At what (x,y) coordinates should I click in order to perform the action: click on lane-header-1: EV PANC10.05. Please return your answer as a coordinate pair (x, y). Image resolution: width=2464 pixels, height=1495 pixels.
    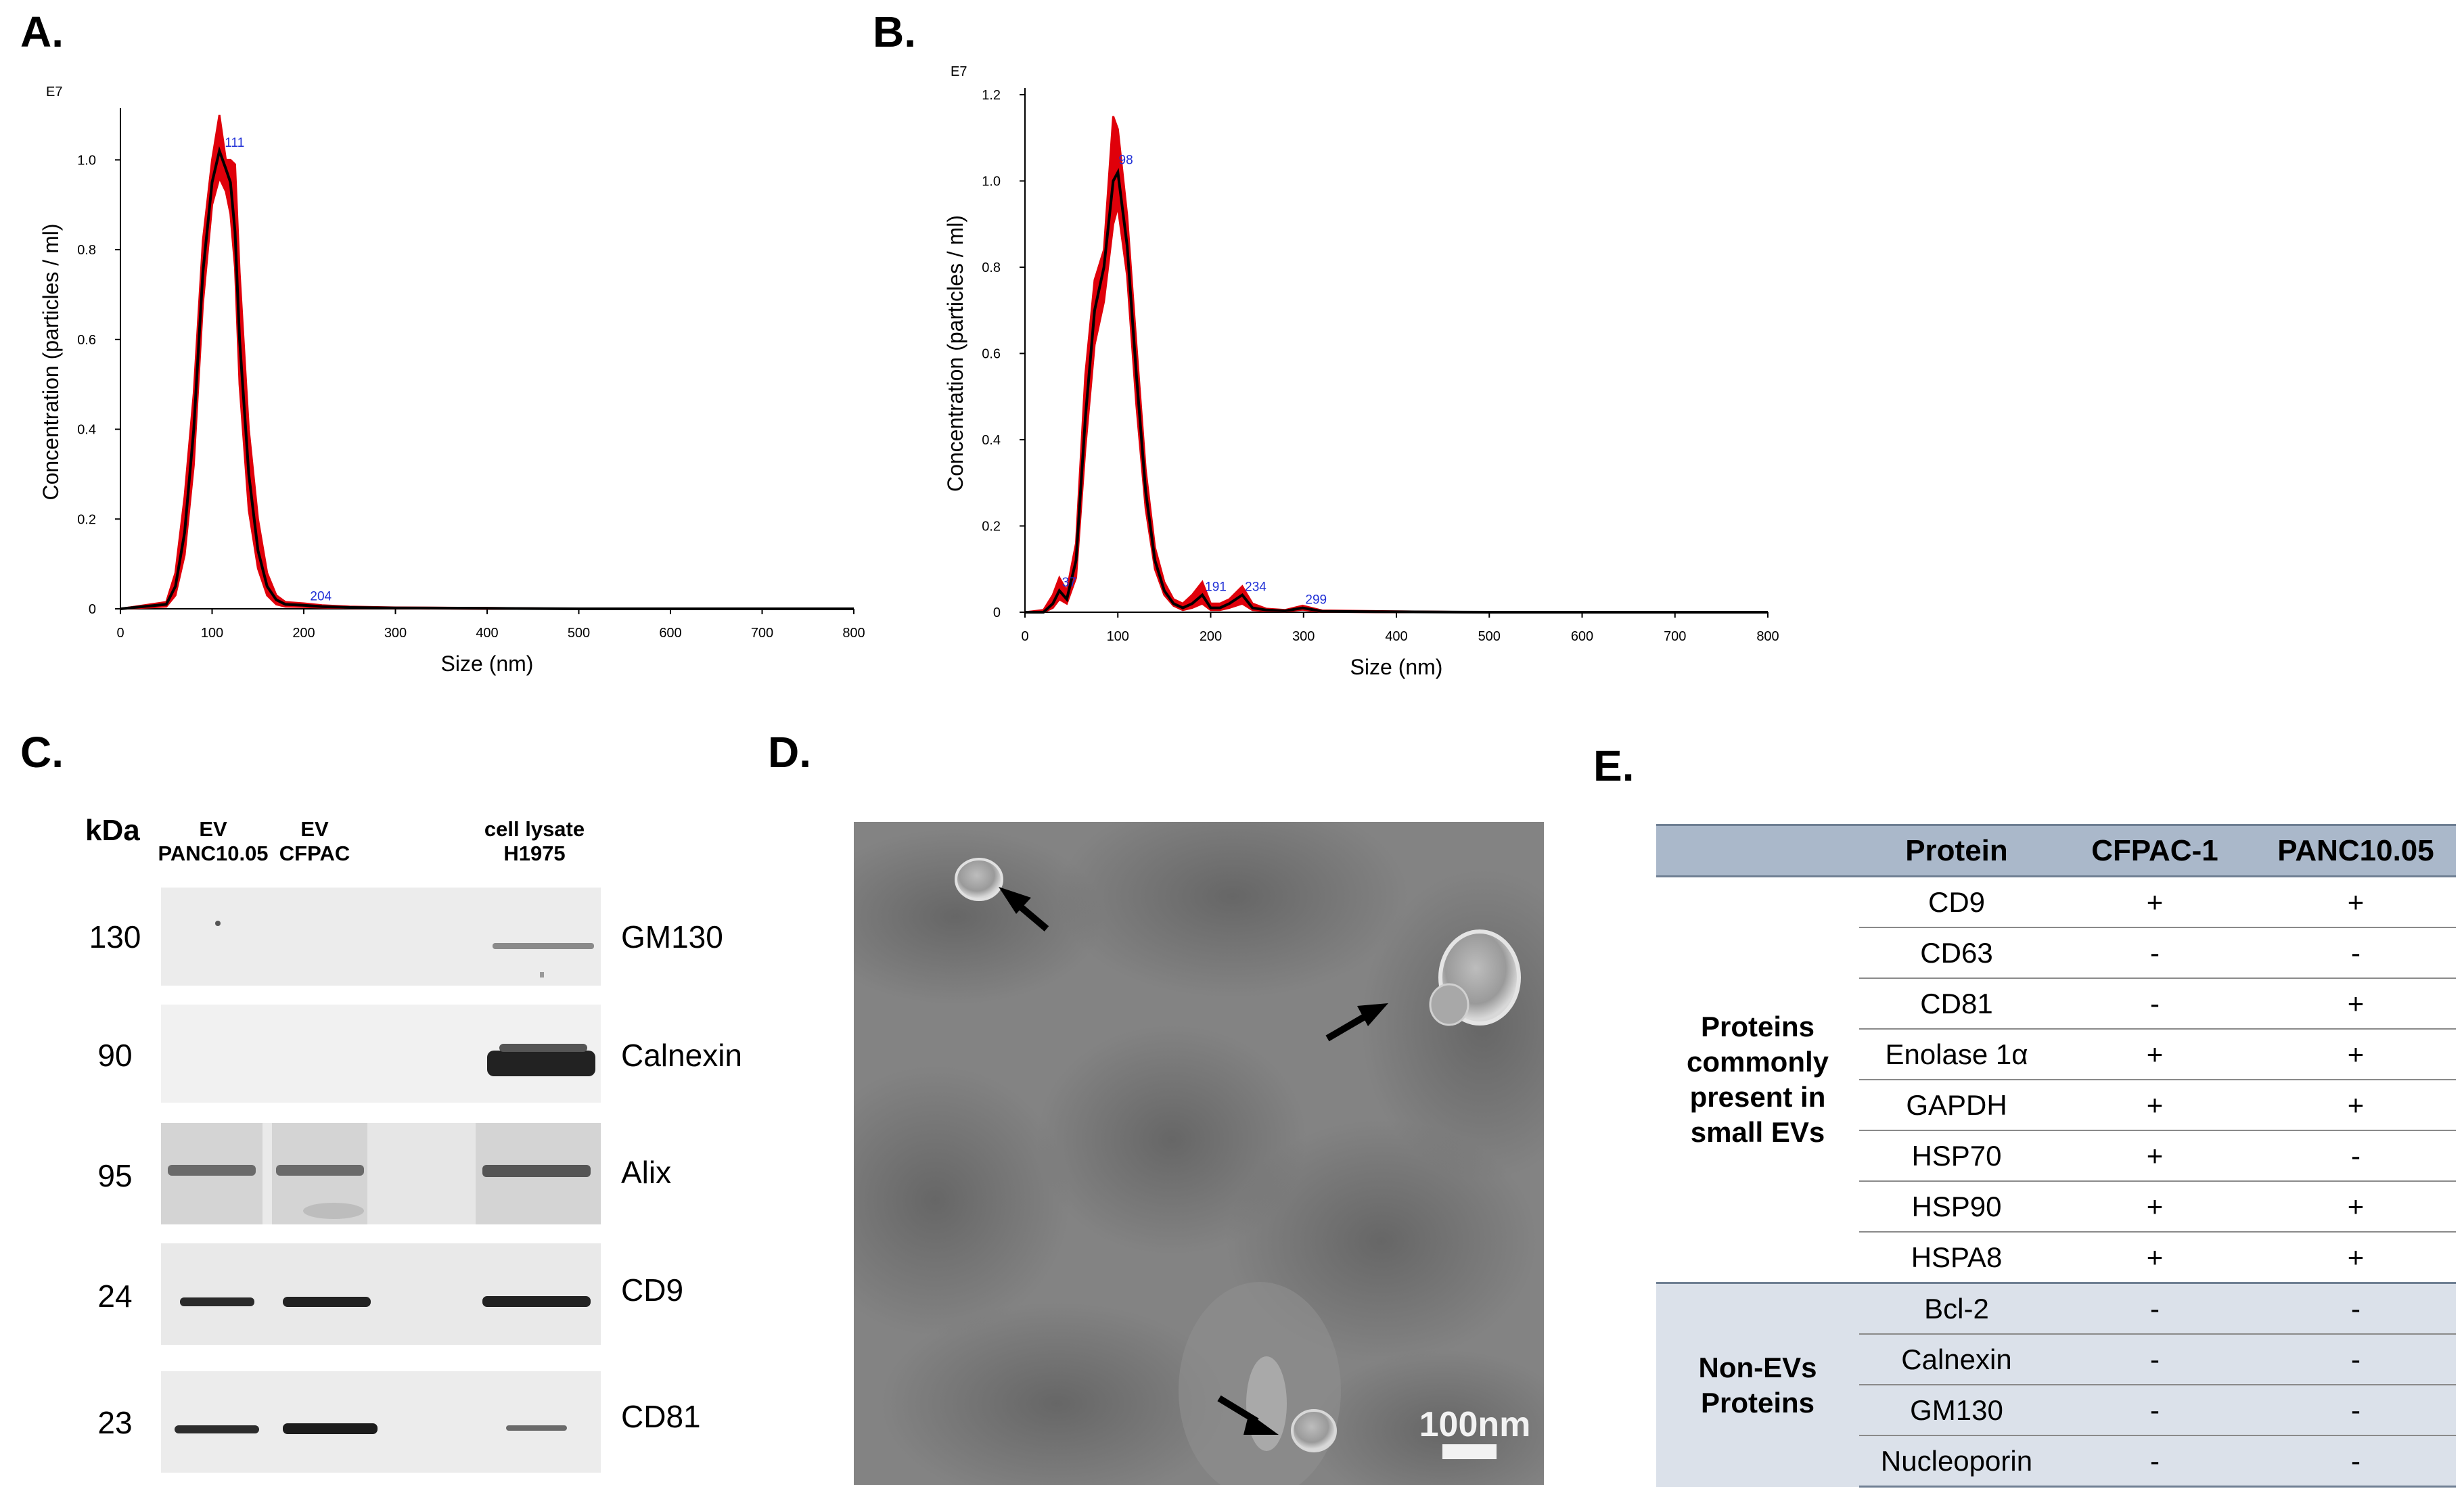
    Looking at the image, I should click on (213, 841).